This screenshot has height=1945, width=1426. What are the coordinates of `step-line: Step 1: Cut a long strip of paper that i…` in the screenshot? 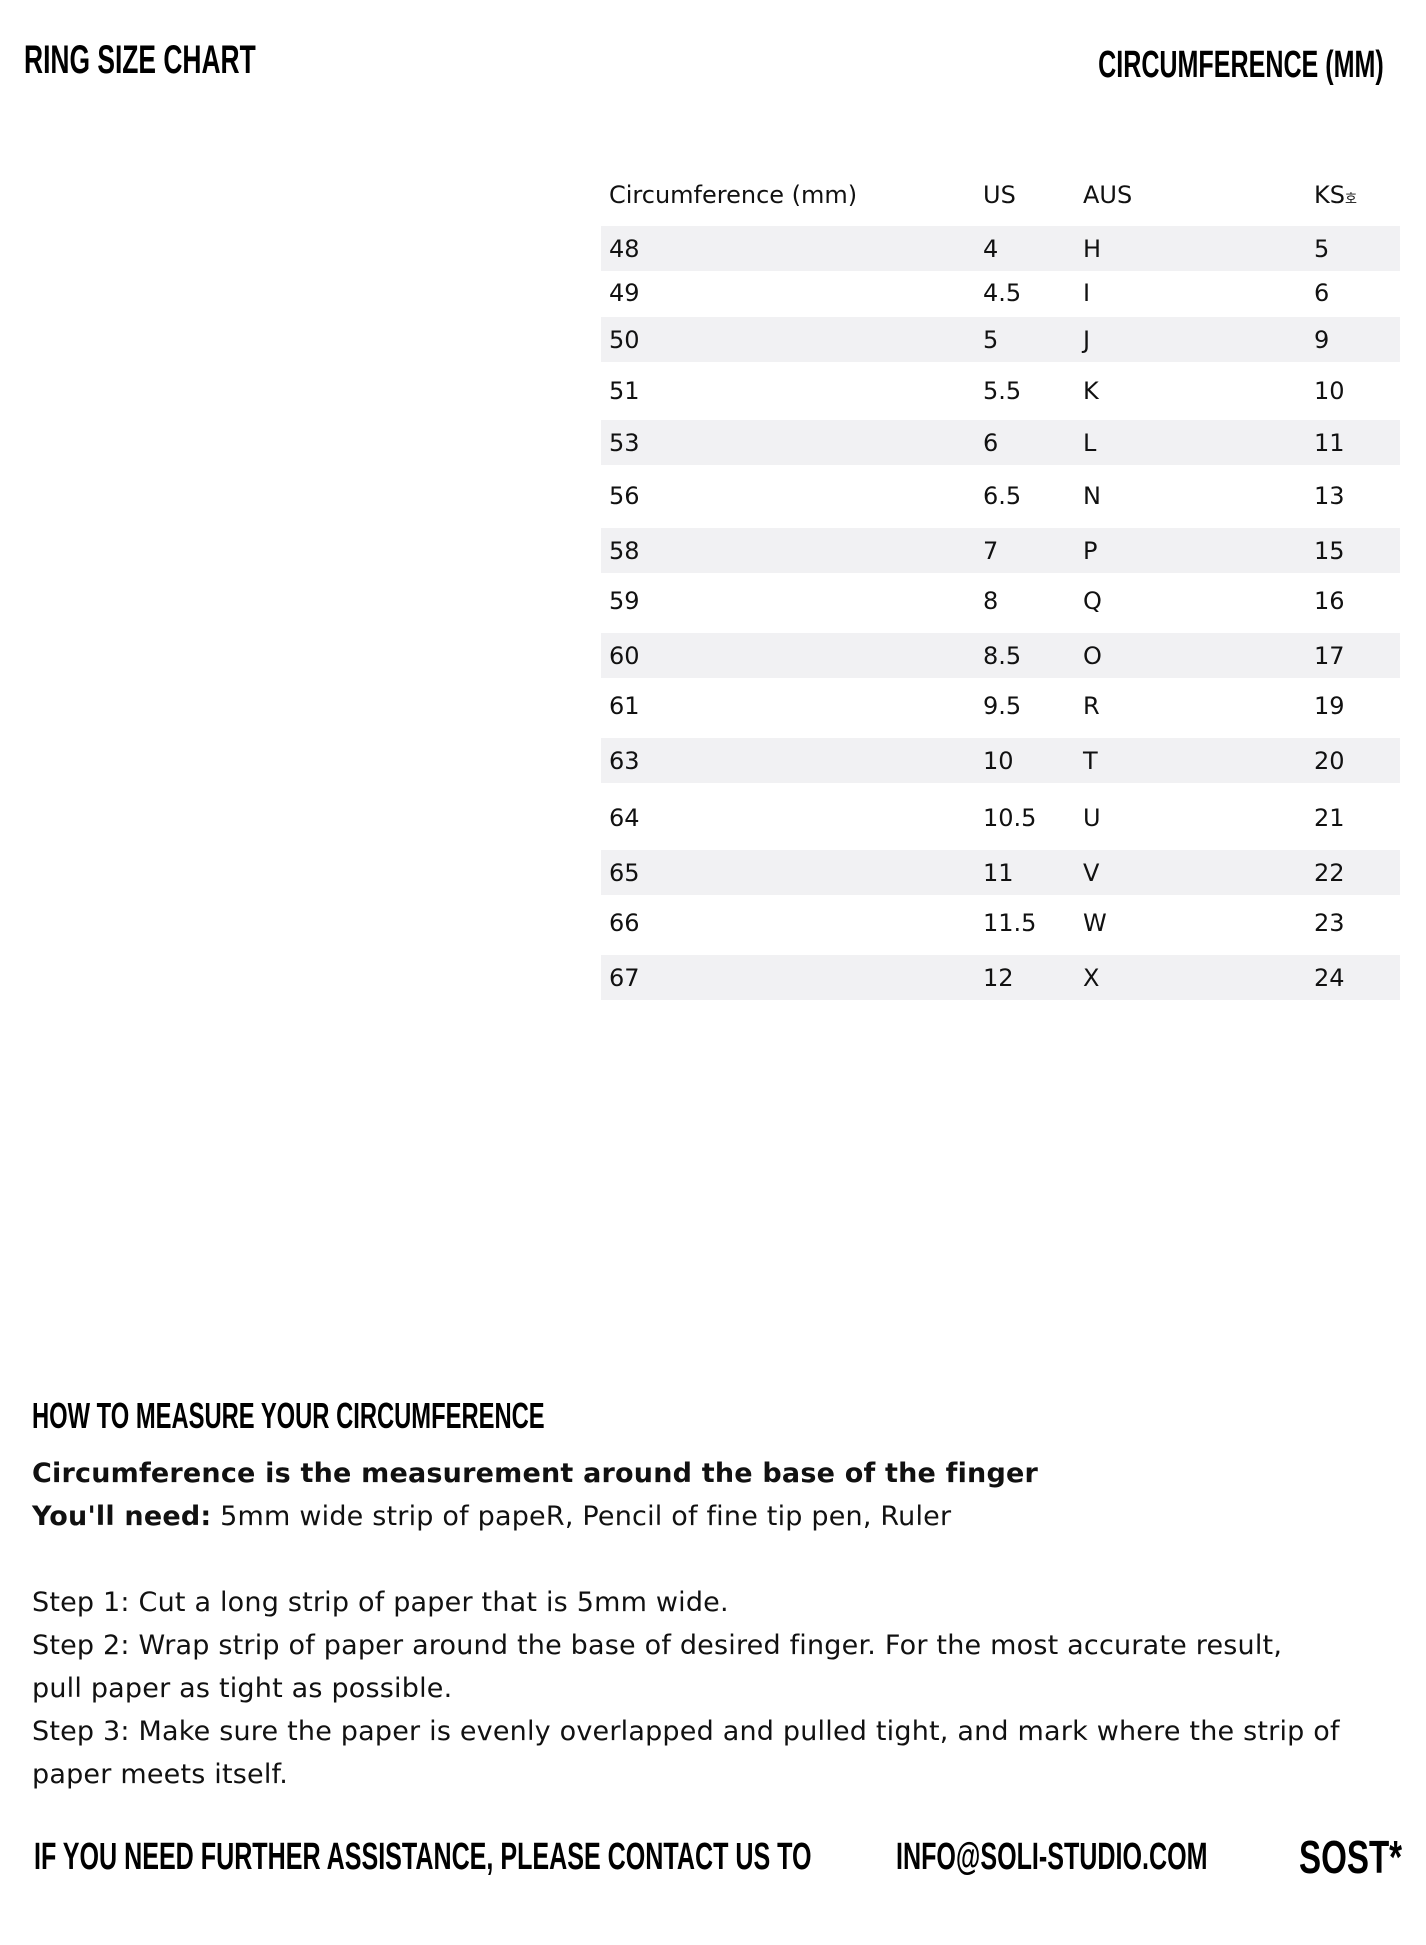 It's located at (380, 1602).